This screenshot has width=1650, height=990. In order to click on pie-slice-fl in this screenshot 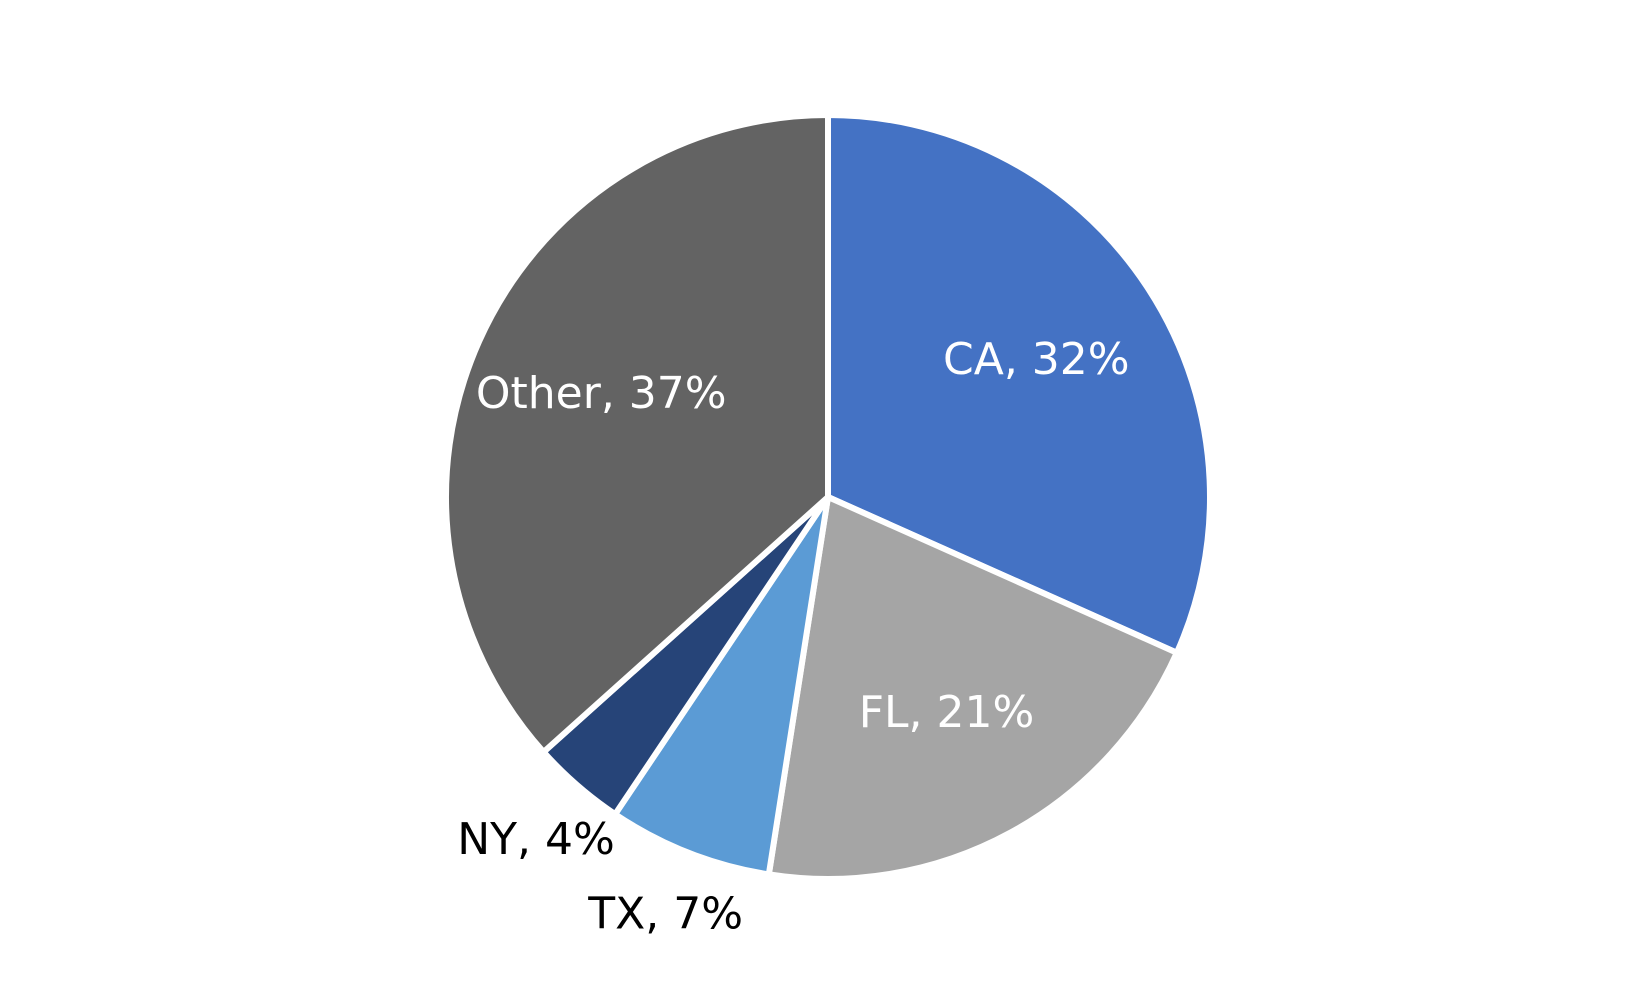, I will do `click(972, 688)`.